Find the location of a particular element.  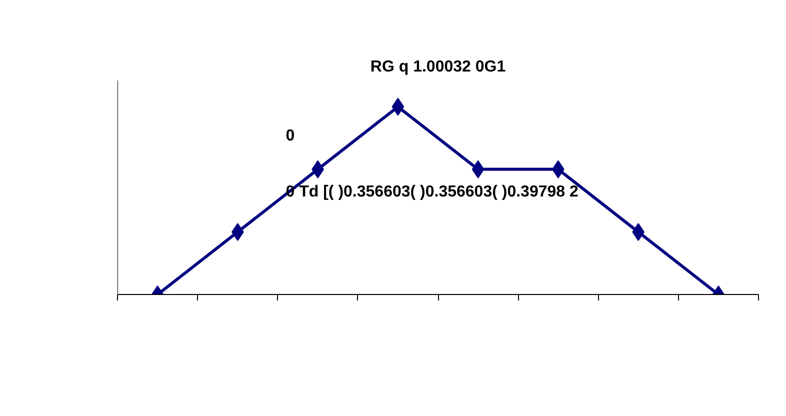

chart-title: RG q 1.00032 0G1 is located at coordinates (438, 67).